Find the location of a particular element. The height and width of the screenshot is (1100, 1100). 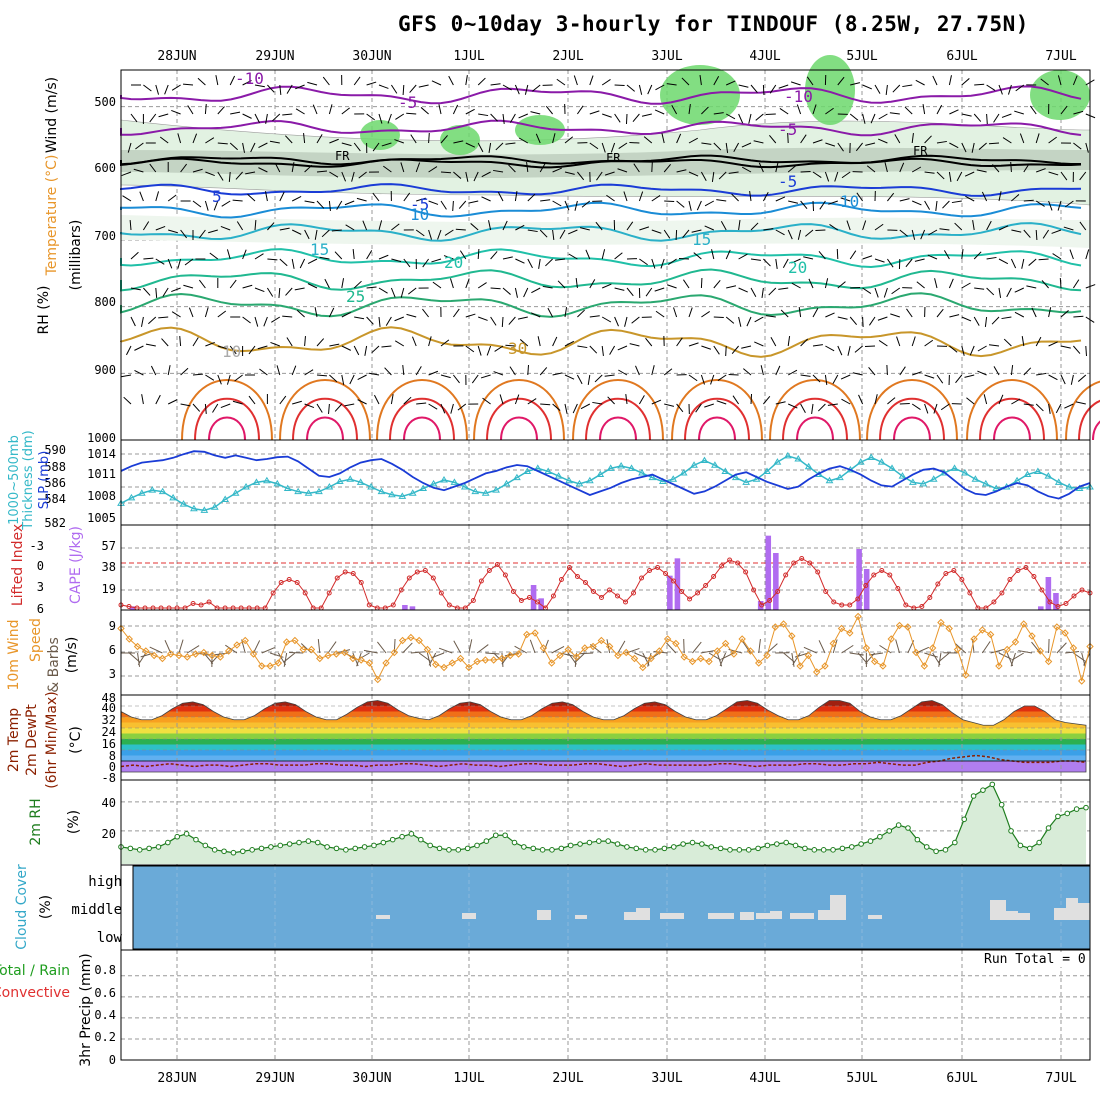

cape-bar is located at coordinates (1056, 601).